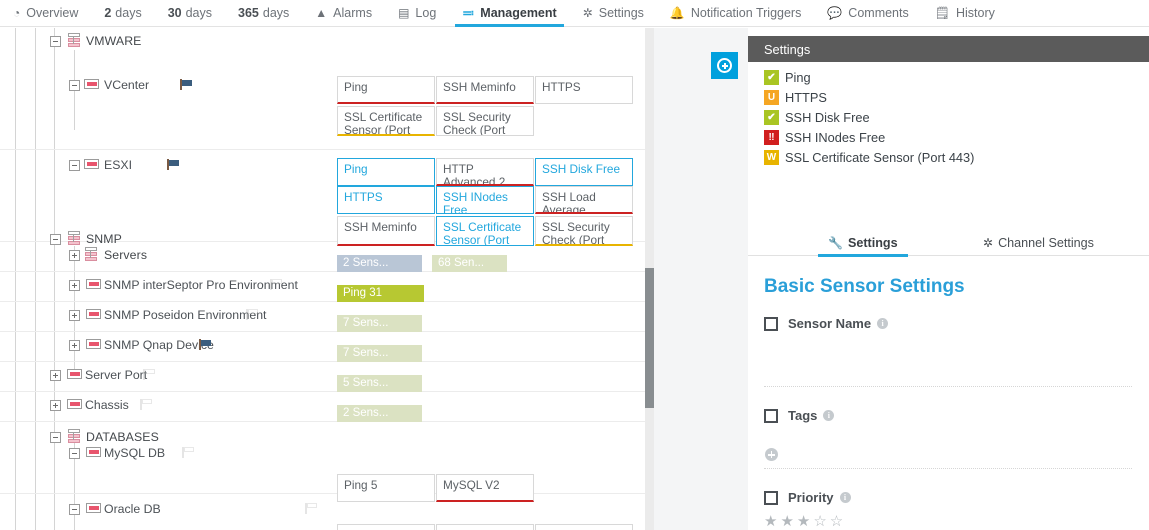 The height and width of the screenshot is (530, 1149). What do you see at coordinates (386, 488) in the screenshot?
I see `sensor-box: Ping 5` at bounding box center [386, 488].